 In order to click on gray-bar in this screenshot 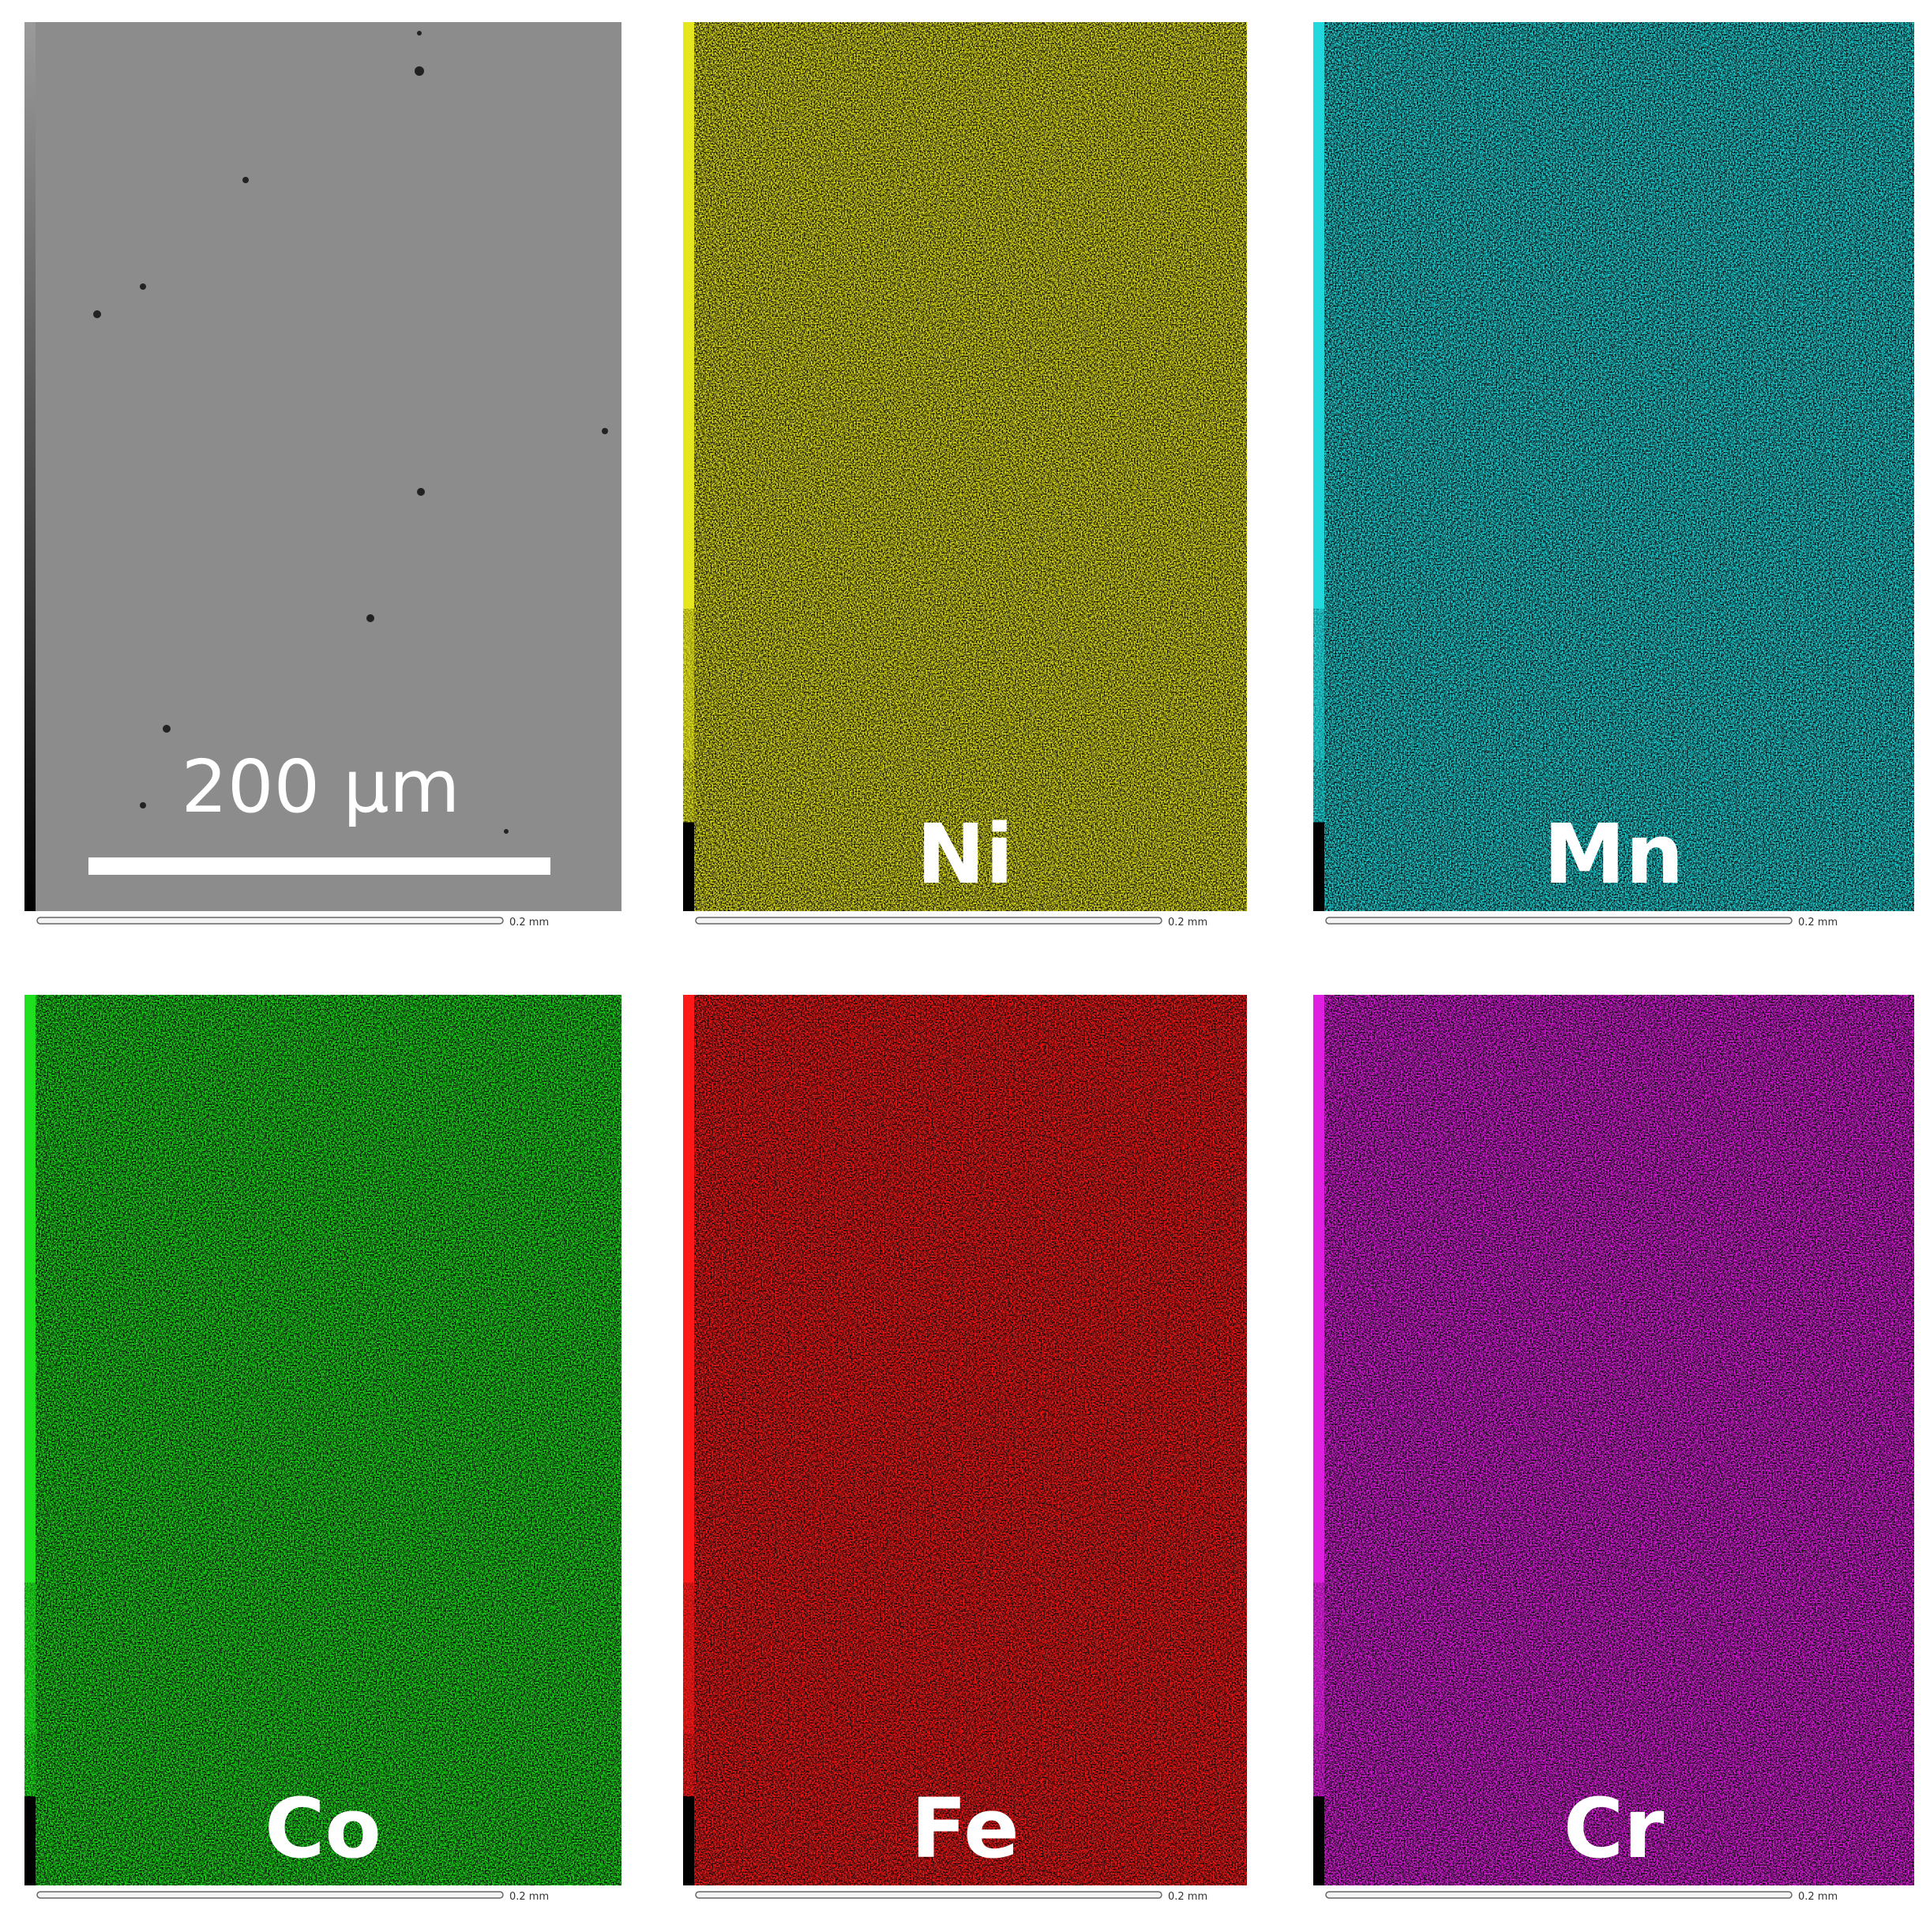, I will do `click(30, 467)`.